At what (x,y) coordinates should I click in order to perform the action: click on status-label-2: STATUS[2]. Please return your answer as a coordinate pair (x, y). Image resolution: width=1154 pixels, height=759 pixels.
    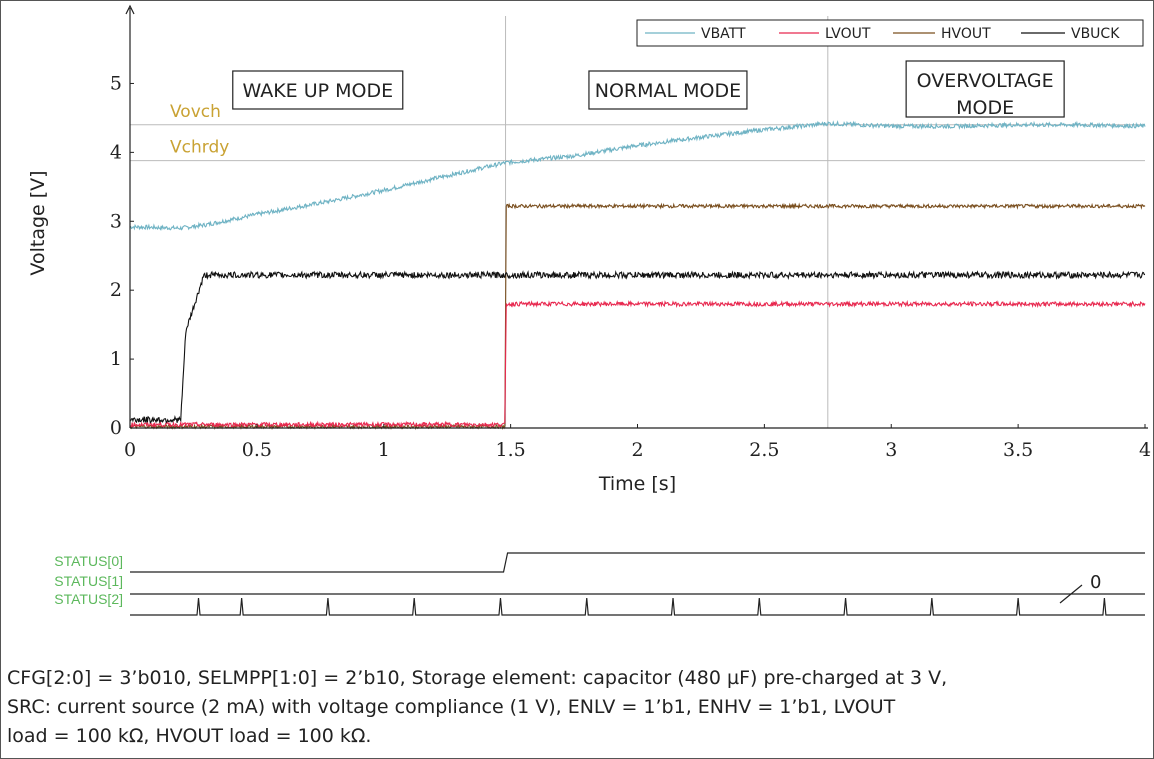
    Looking at the image, I should click on (88, 599).